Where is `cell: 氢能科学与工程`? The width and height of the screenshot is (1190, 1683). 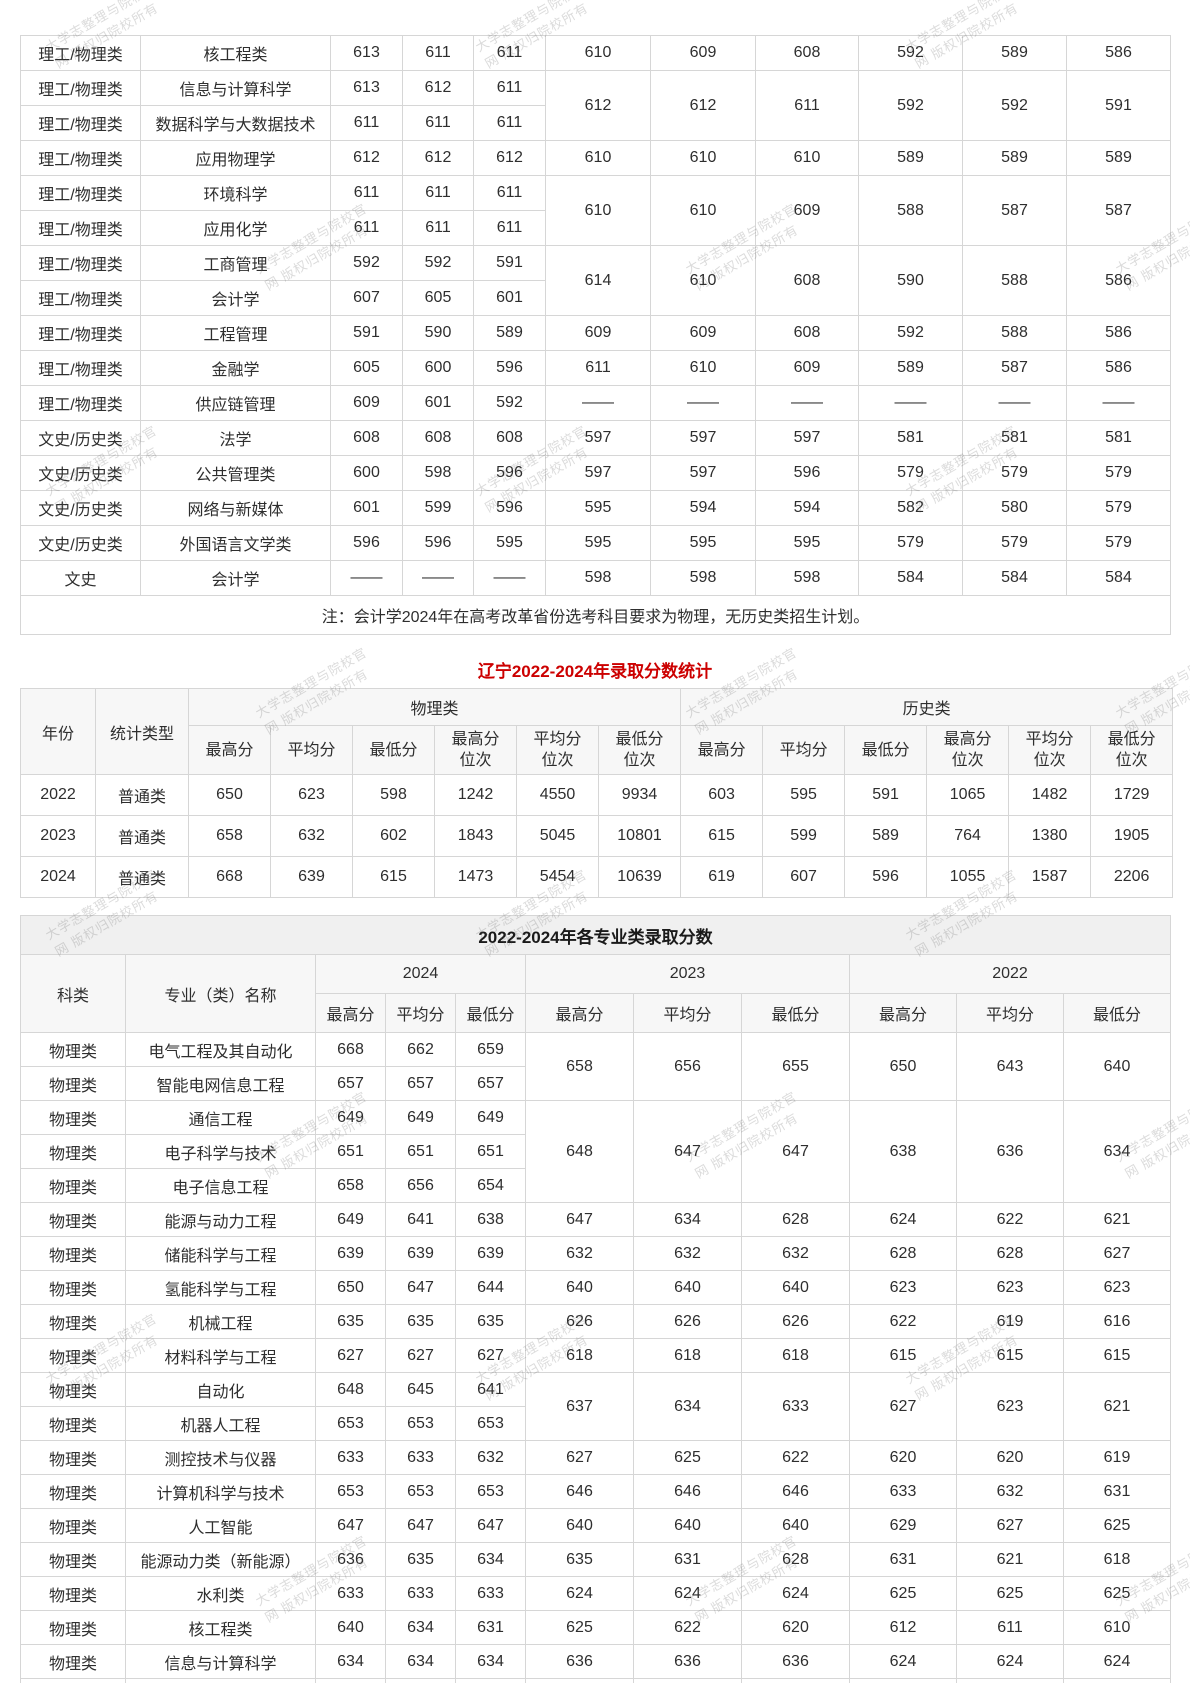
cell: 氢能科学与工程 is located at coordinates (220, 1287).